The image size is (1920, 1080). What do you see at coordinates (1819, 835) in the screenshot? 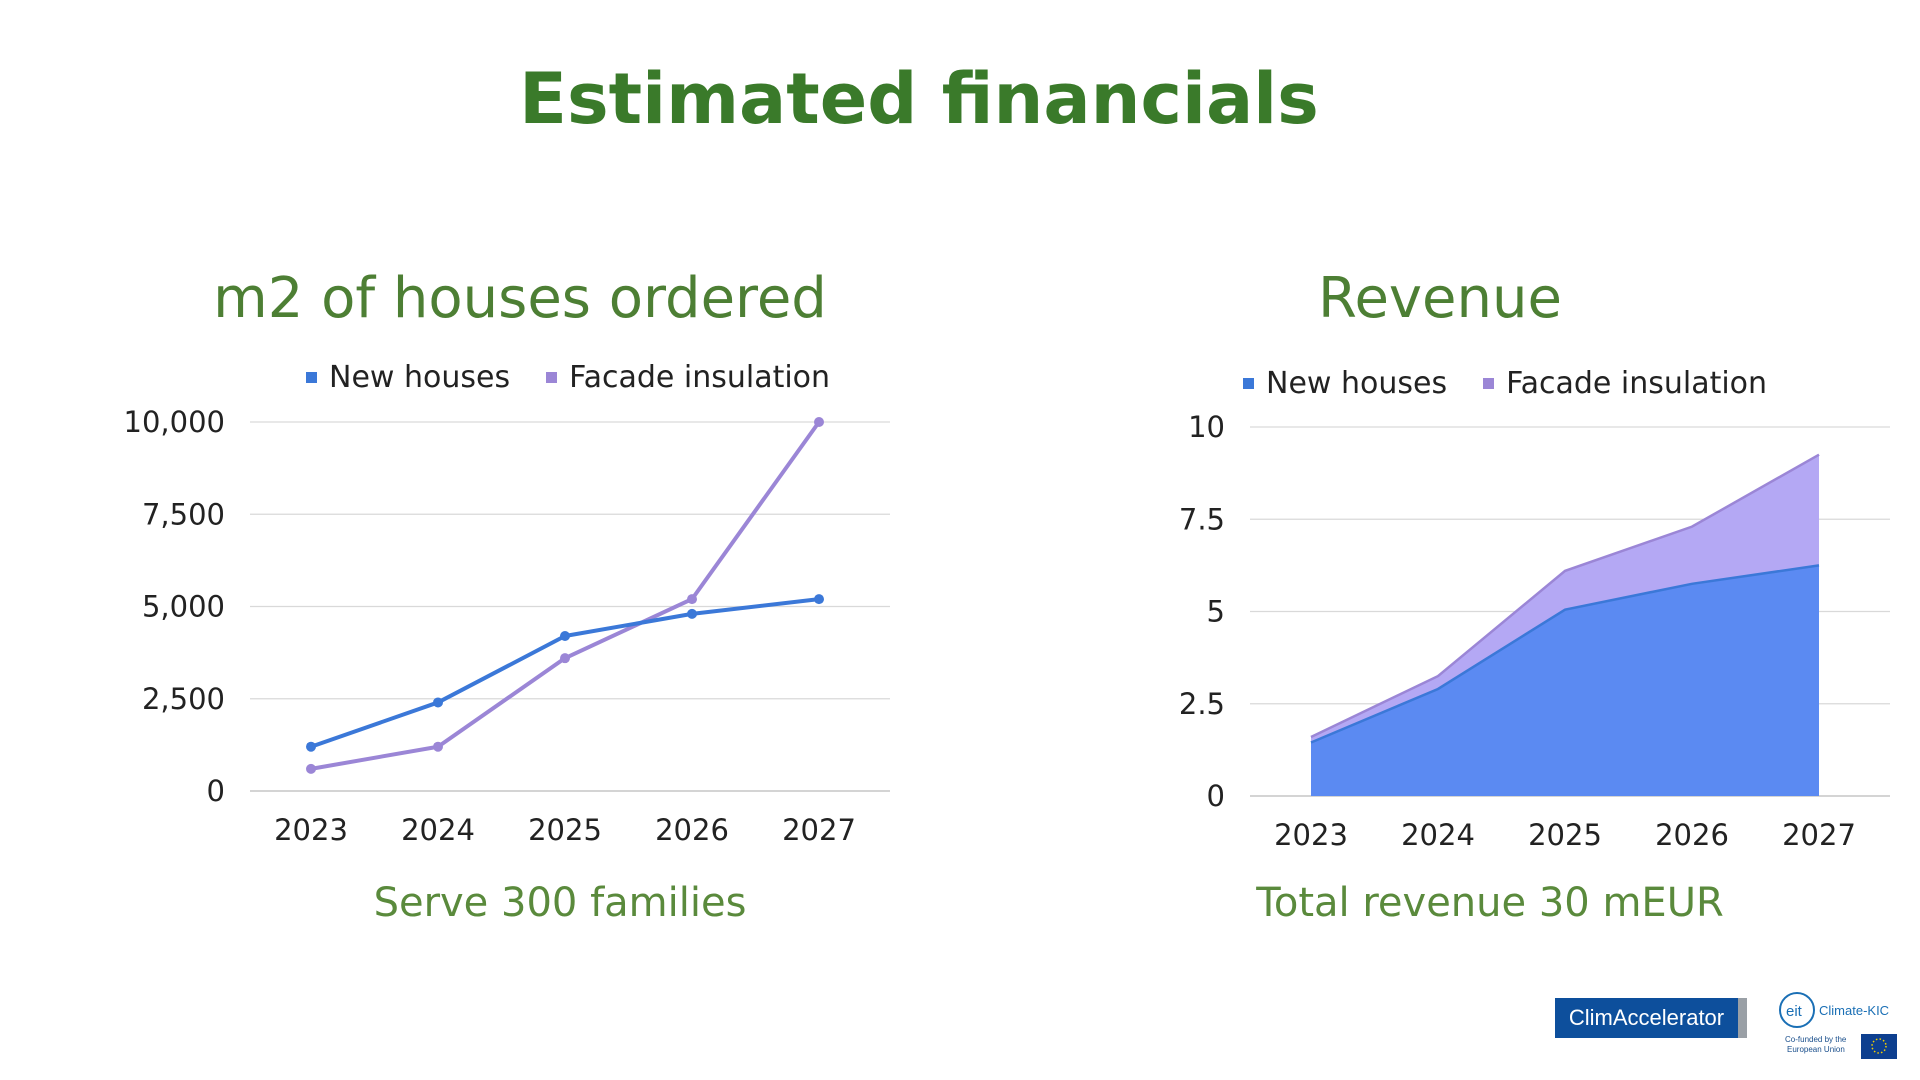
I see `revenue-x-tick-label: 2027` at bounding box center [1819, 835].